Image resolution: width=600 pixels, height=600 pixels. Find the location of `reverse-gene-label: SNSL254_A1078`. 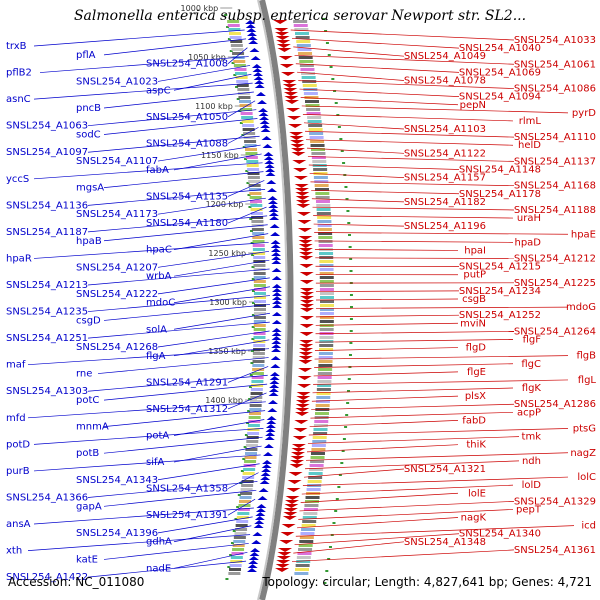

reverse-gene-label: SNSL254_A1078 is located at coordinates (445, 80).